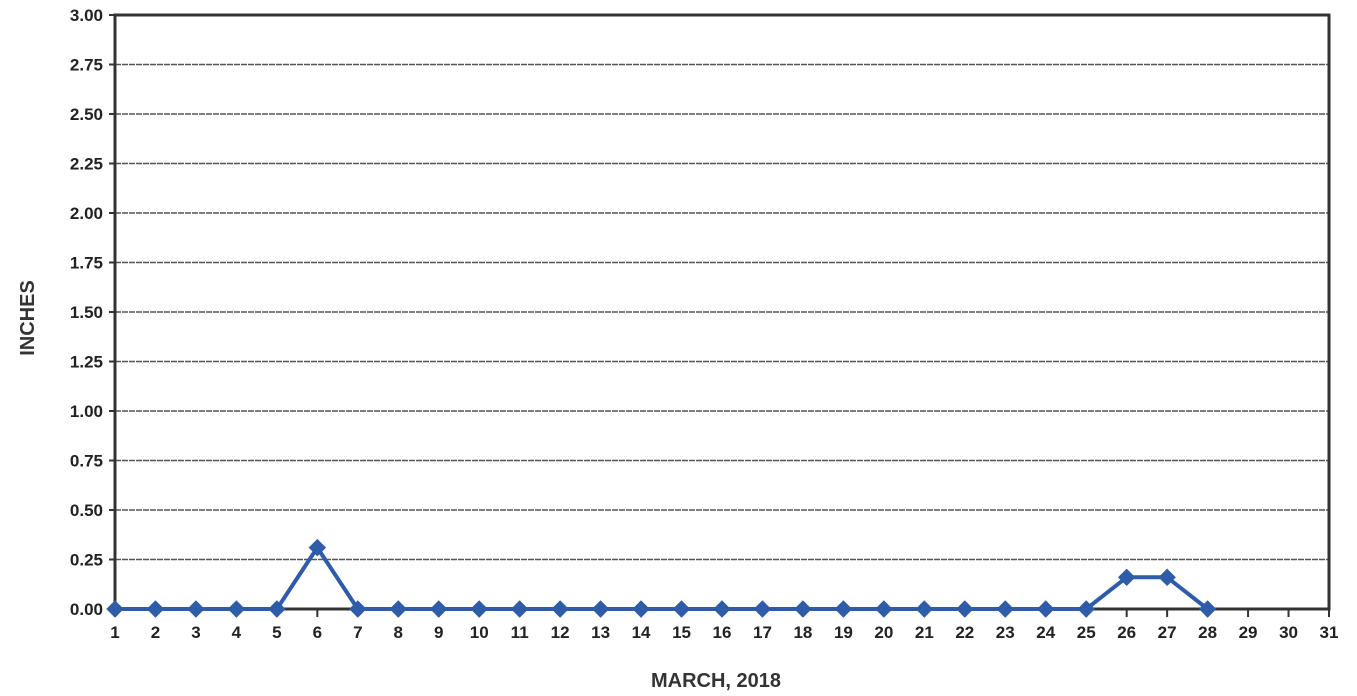  I want to click on x-tick-label: 11, so click(520, 632).